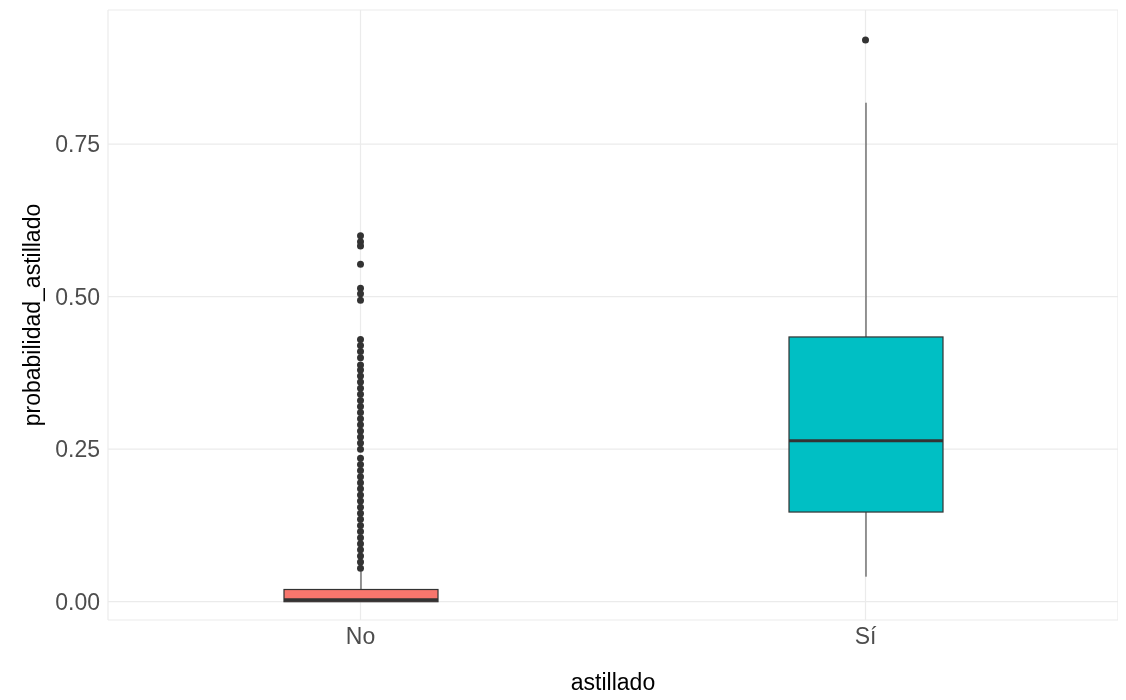 This screenshot has height=700, width=1126. What do you see at coordinates (865, 636) in the screenshot?
I see `x-tick-label: Sí` at bounding box center [865, 636].